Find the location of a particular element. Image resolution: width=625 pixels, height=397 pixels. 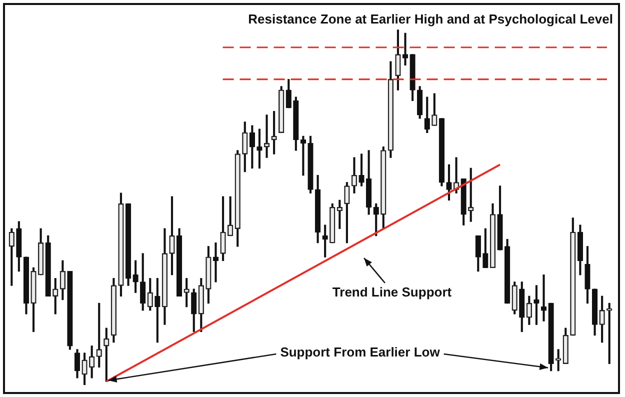

annotation: Trend Line Support is located at coordinates (392, 292).